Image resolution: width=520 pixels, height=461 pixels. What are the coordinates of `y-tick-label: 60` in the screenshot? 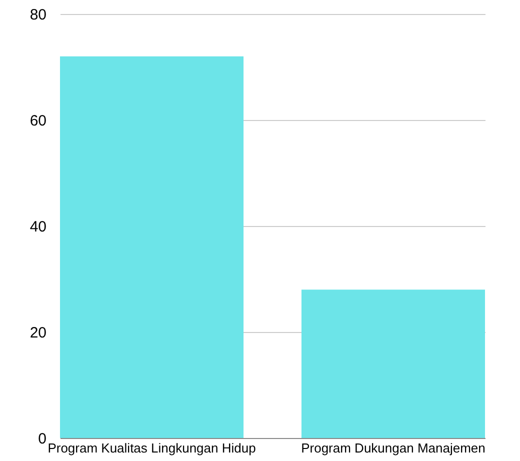 It's located at (38, 121).